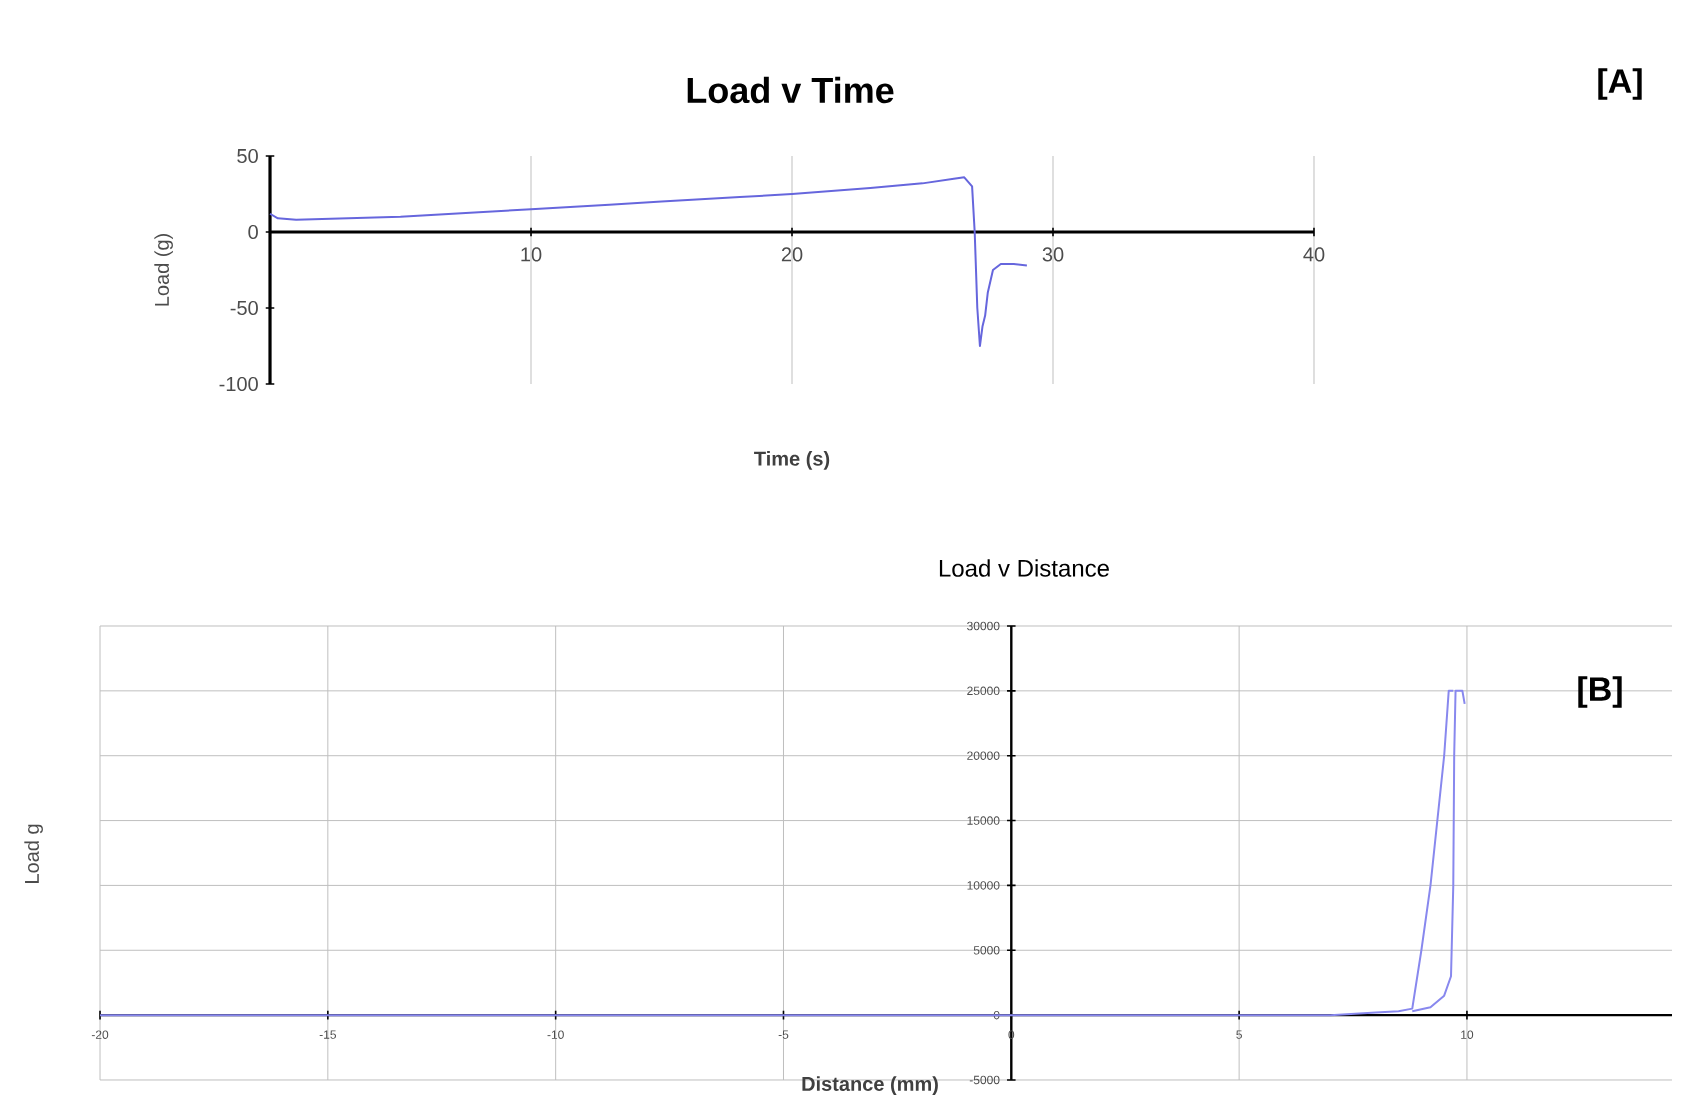  I want to click on y-axis-title: Load g, so click(33, 853).